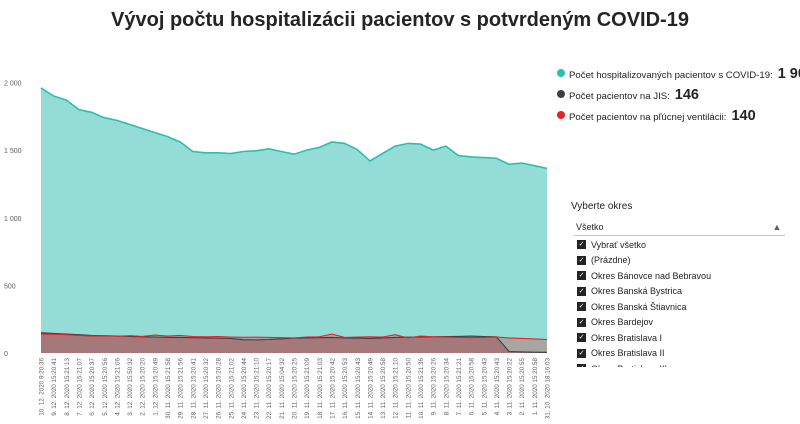  What do you see at coordinates (602, 206) in the screenshot?
I see `slicer-title: Vyberte okres` at bounding box center [602, 206].